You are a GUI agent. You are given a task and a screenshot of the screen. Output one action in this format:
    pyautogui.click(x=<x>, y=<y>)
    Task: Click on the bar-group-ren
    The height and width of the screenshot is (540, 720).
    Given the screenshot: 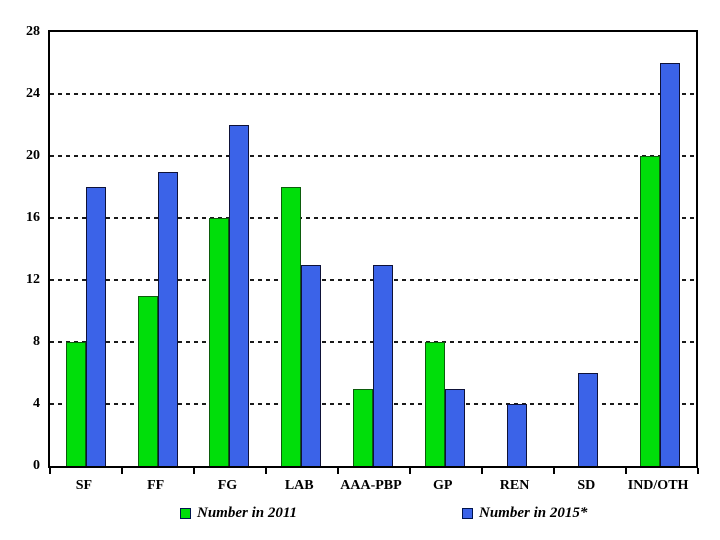 What is the action you would take?
    pyautogui.click(x=517, y=249)
    